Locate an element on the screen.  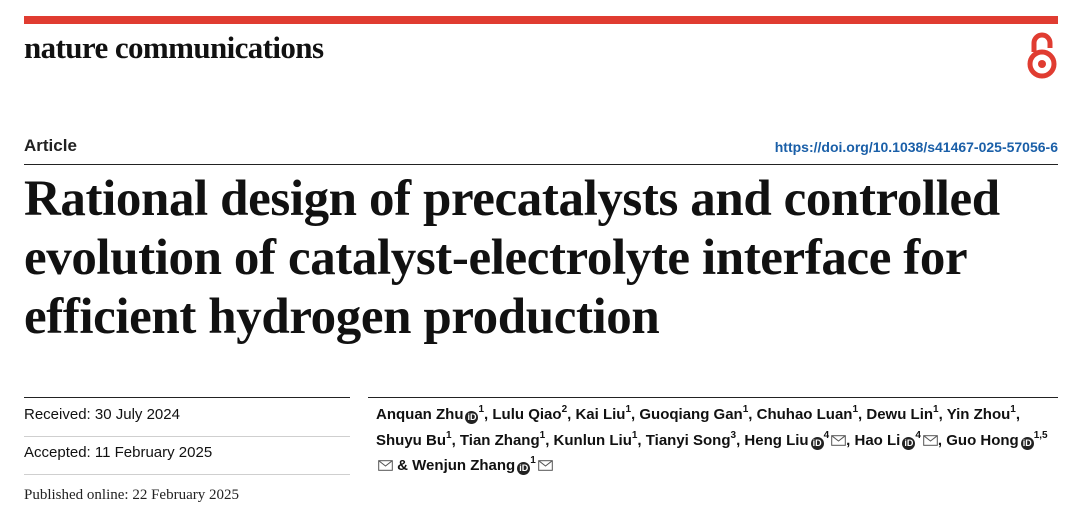
accepted-date: Accepted: 11 February 2025 is located at coordinates (118, 452).